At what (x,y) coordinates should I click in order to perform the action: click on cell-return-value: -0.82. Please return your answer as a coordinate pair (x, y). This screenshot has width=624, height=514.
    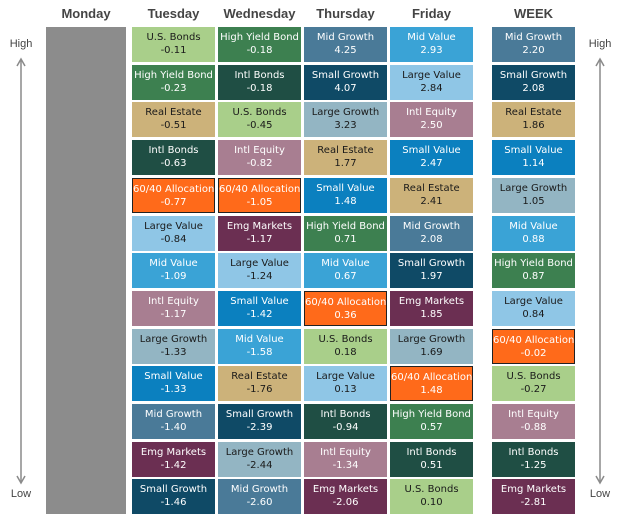
    Looking at the image, I should click on (259, 164).